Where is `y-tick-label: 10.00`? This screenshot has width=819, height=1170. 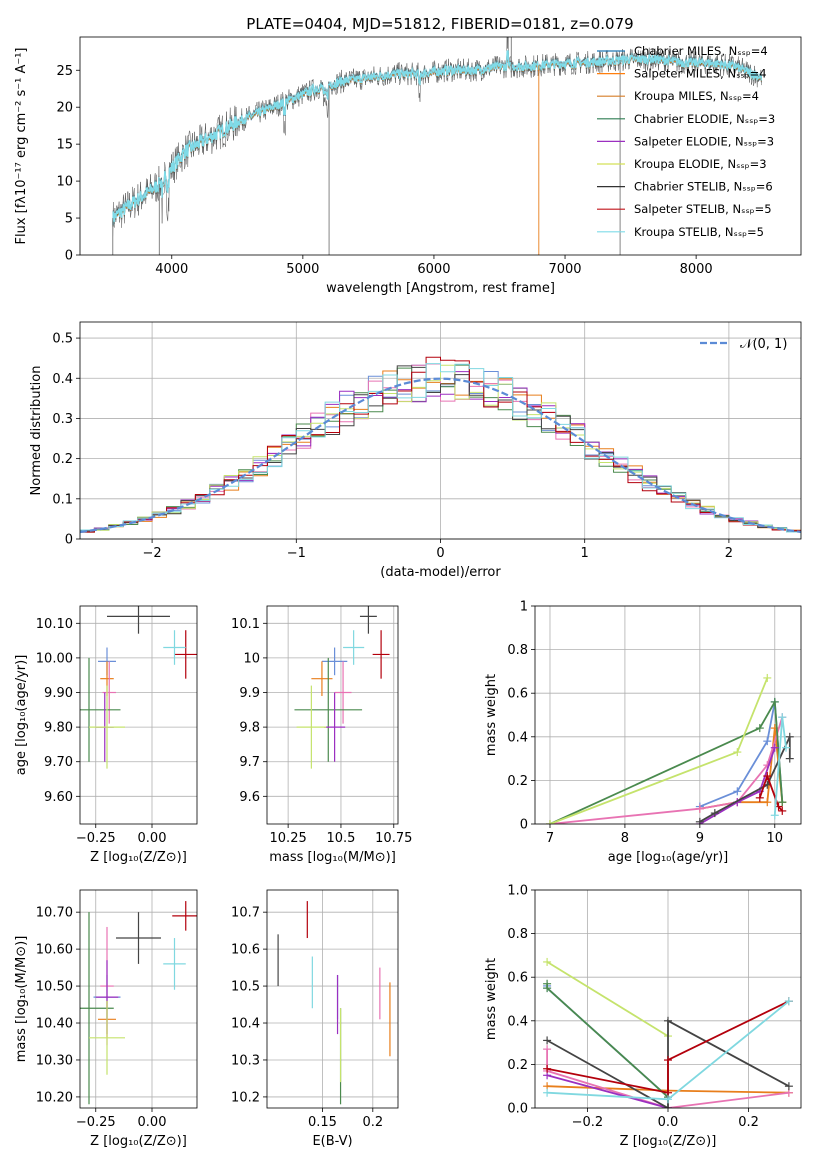
y-tick-label: 10.00 is located at coordinates (54, 658).